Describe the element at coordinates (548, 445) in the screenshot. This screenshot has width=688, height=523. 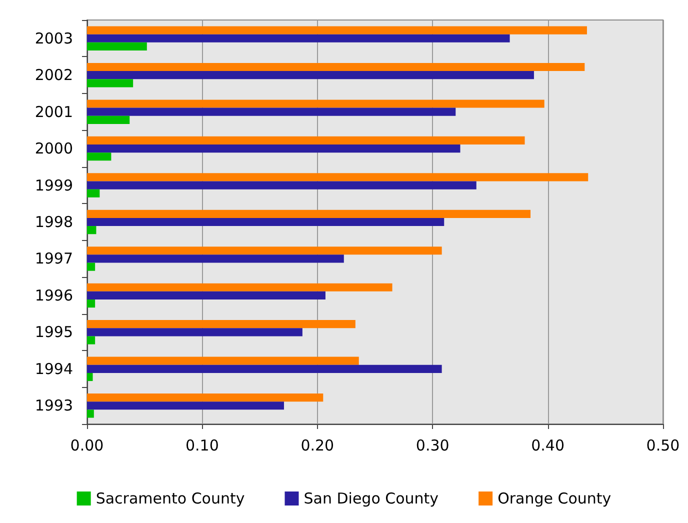
I see `x-tick-label: 0.40` at that location.